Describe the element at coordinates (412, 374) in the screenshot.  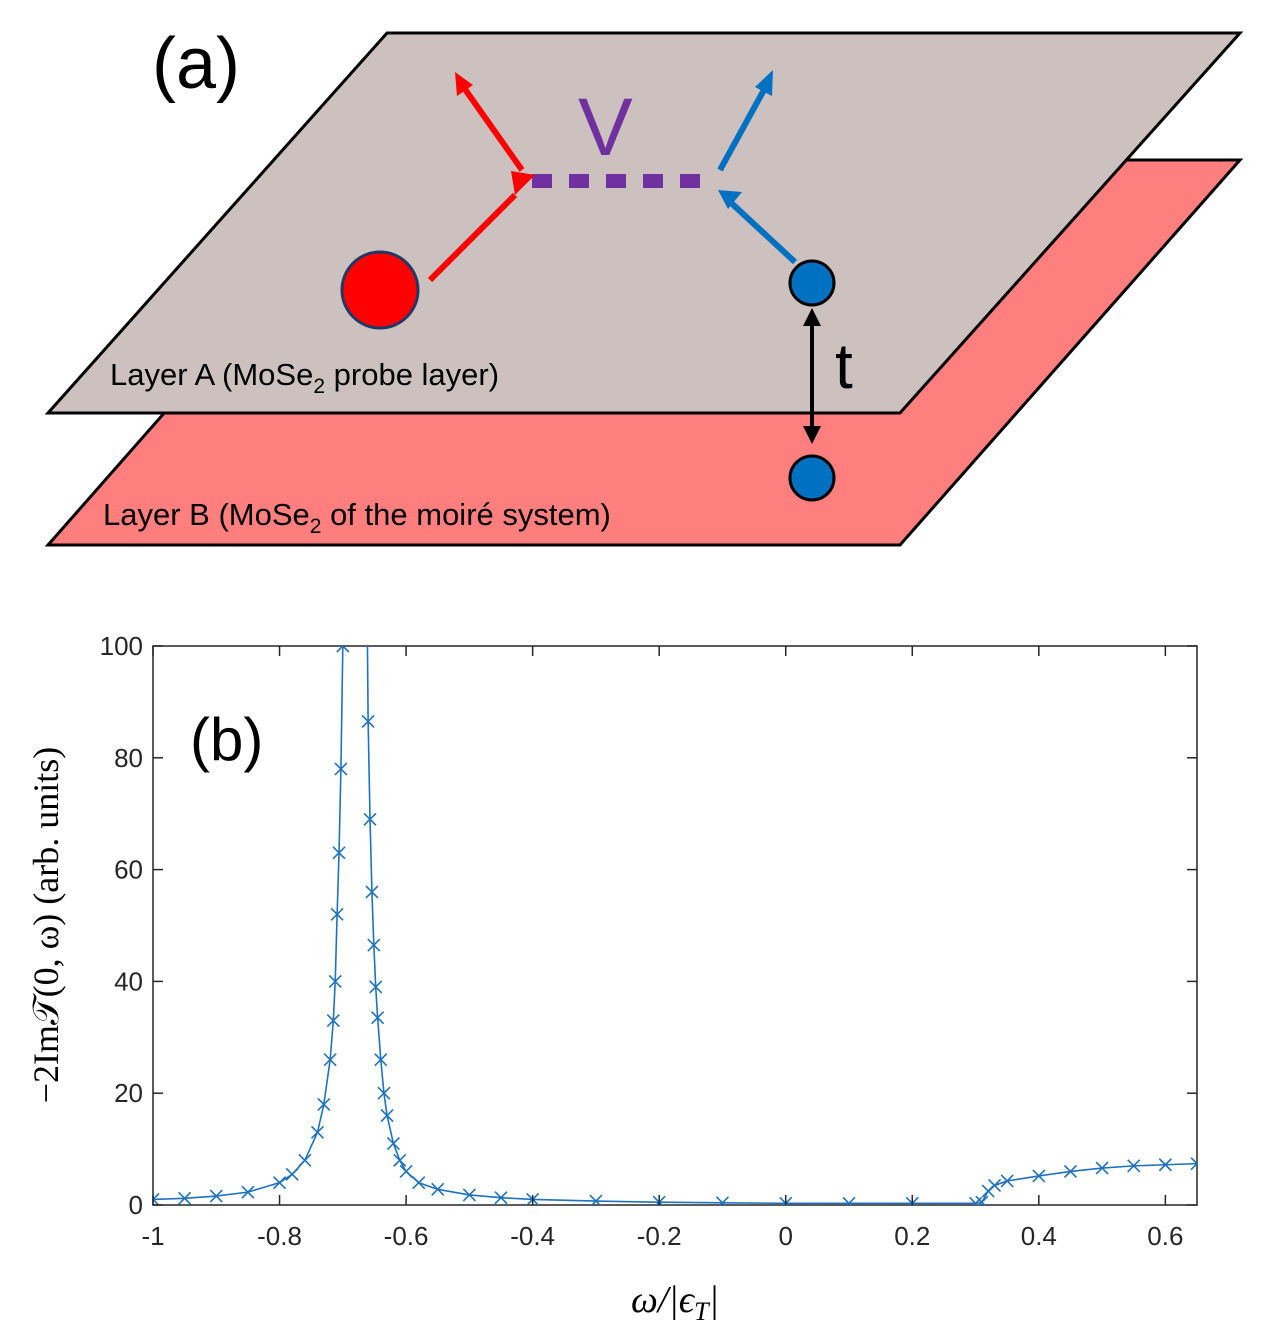
I see `text: probe layer)` at that location.